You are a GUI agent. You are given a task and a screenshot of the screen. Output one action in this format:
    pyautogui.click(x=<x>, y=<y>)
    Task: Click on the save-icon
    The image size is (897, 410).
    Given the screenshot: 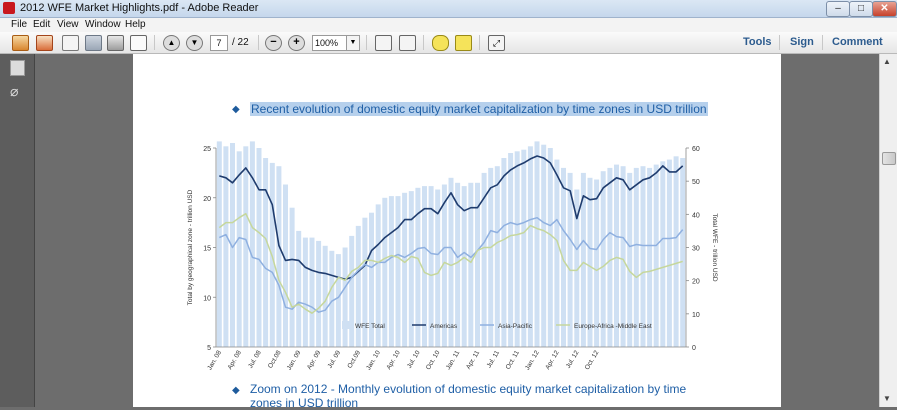 What is the action you would take?
    pyautogui.click(x=93, y=43)
    